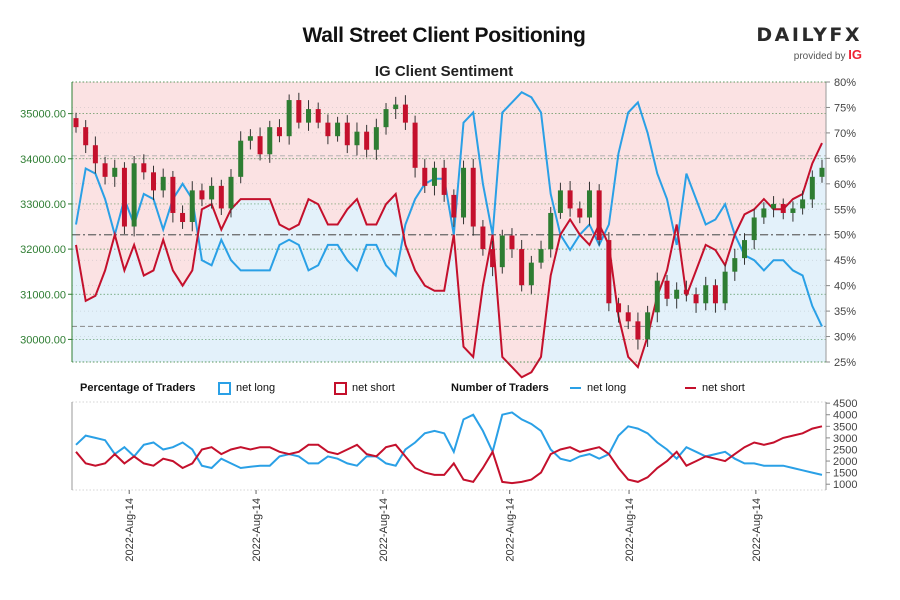  I want to click on legend-num-long: net long, so click(598, 388).